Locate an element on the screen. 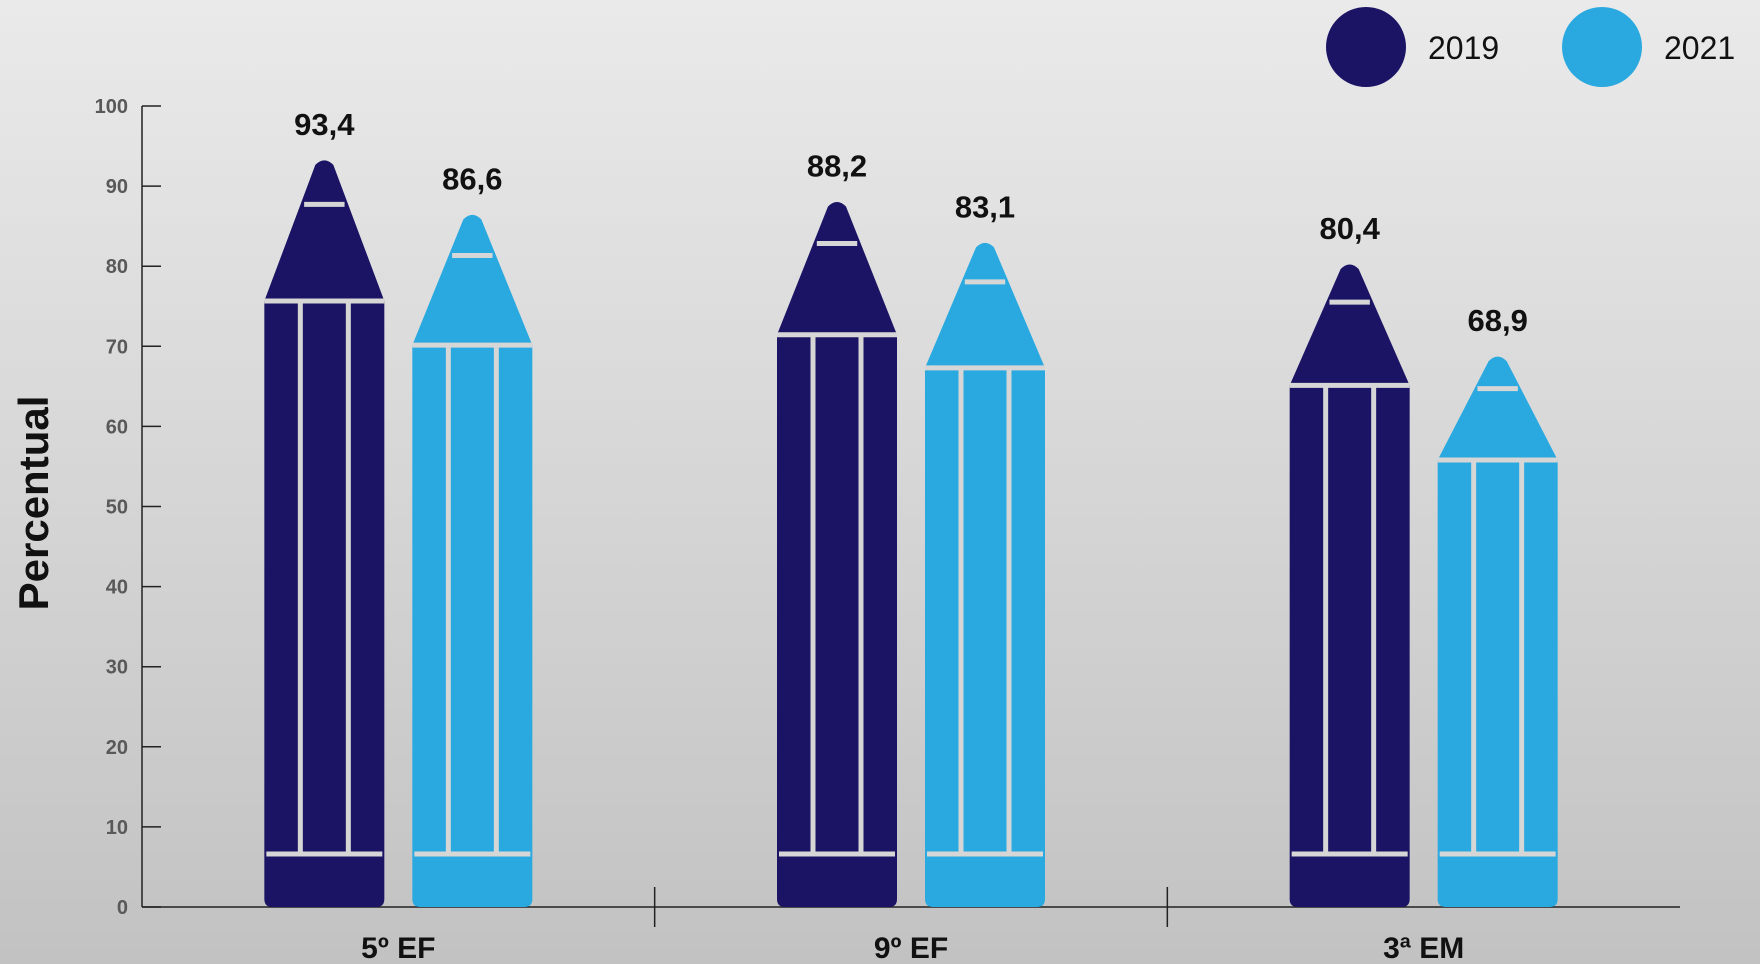 This screenshot has width=1760, height=964. y-tick-label: 30 is located at coordinates (117, 668).